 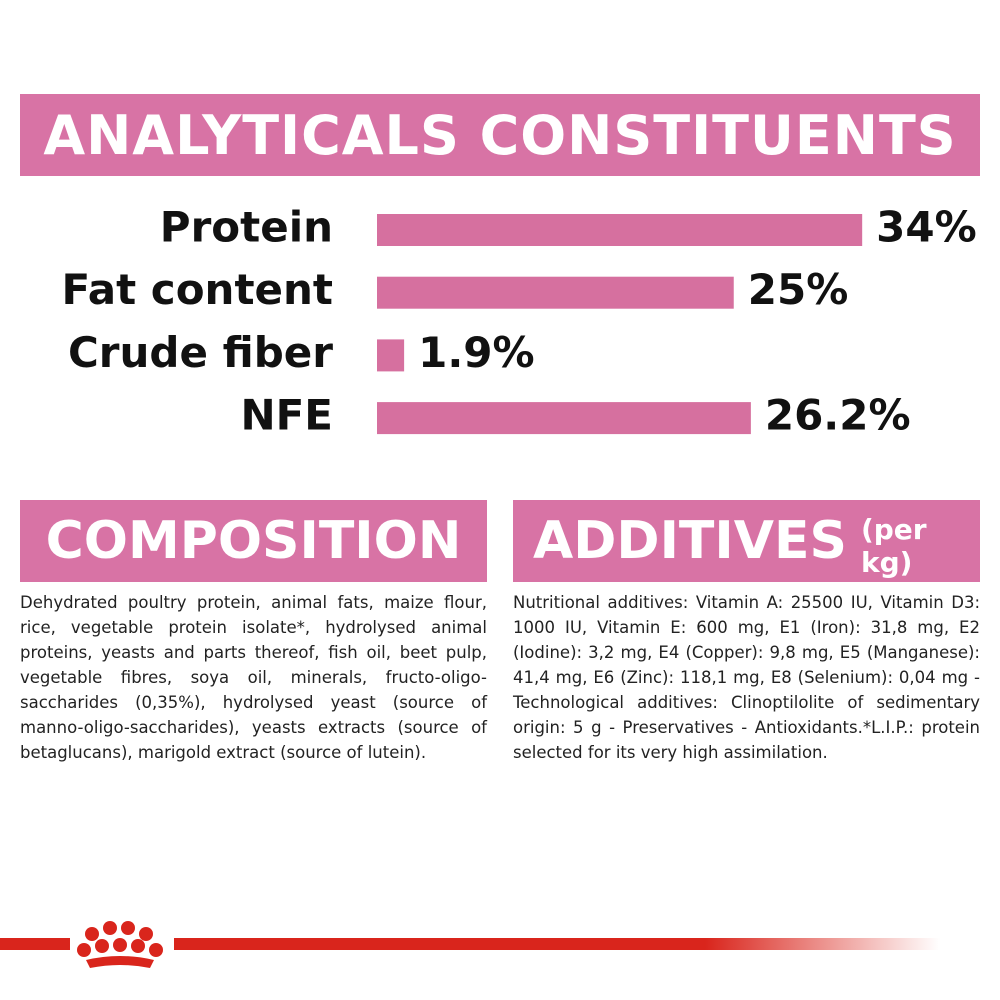 I want to click on brand-line, so click(x=470, y=944).